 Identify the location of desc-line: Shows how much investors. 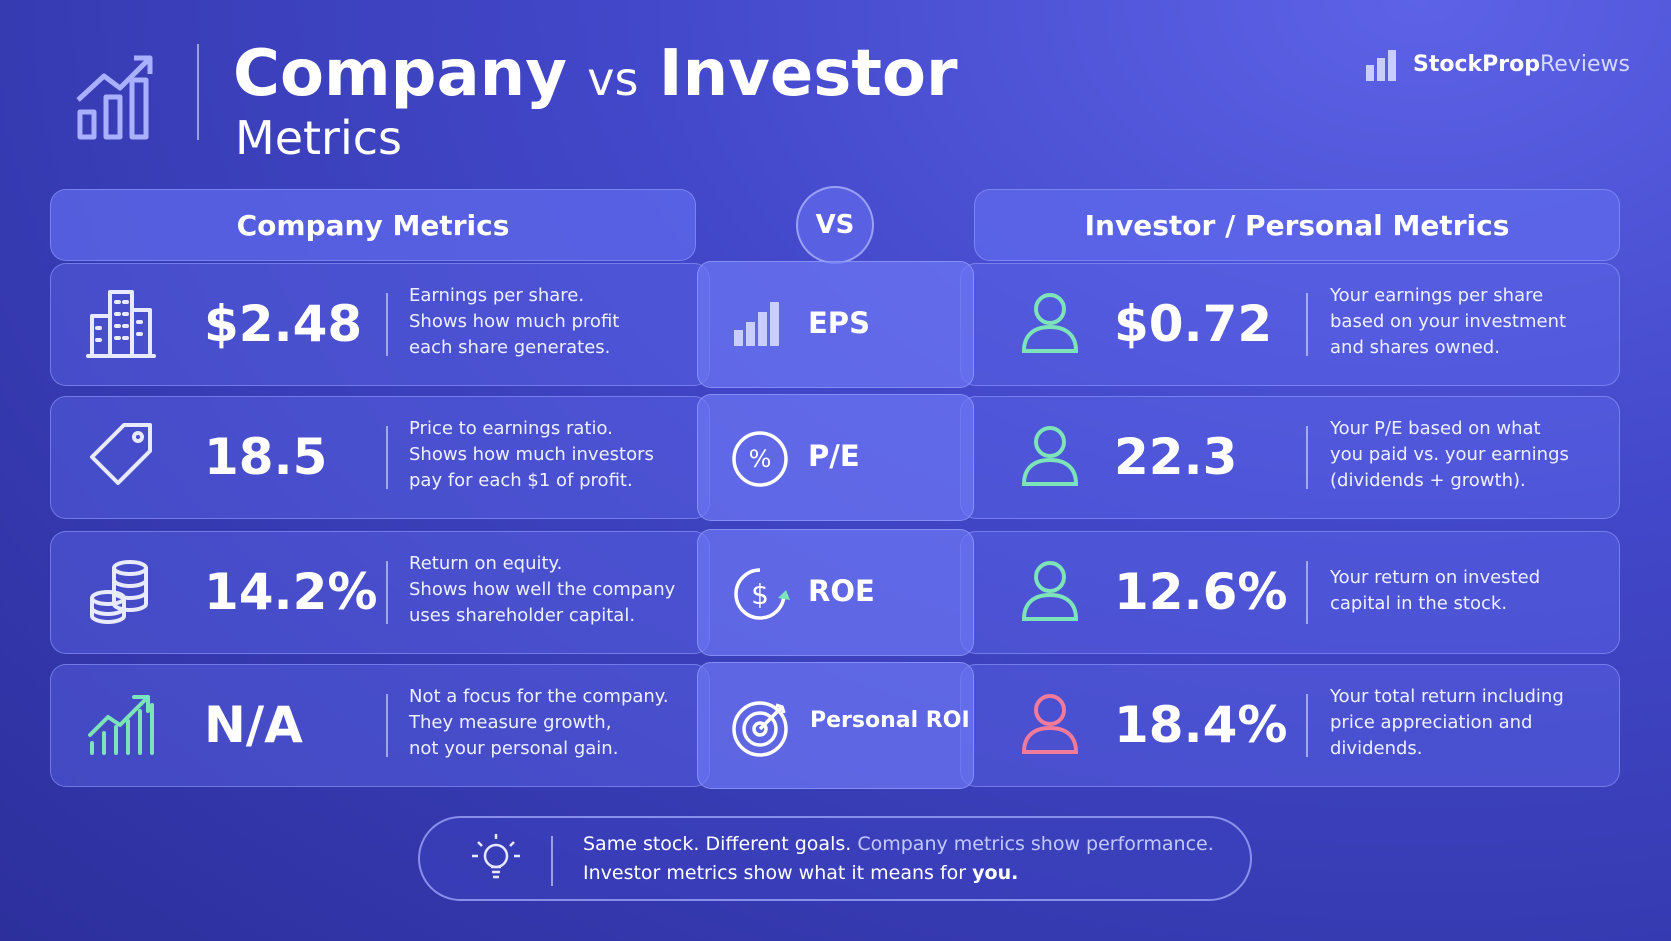
(531, 454).